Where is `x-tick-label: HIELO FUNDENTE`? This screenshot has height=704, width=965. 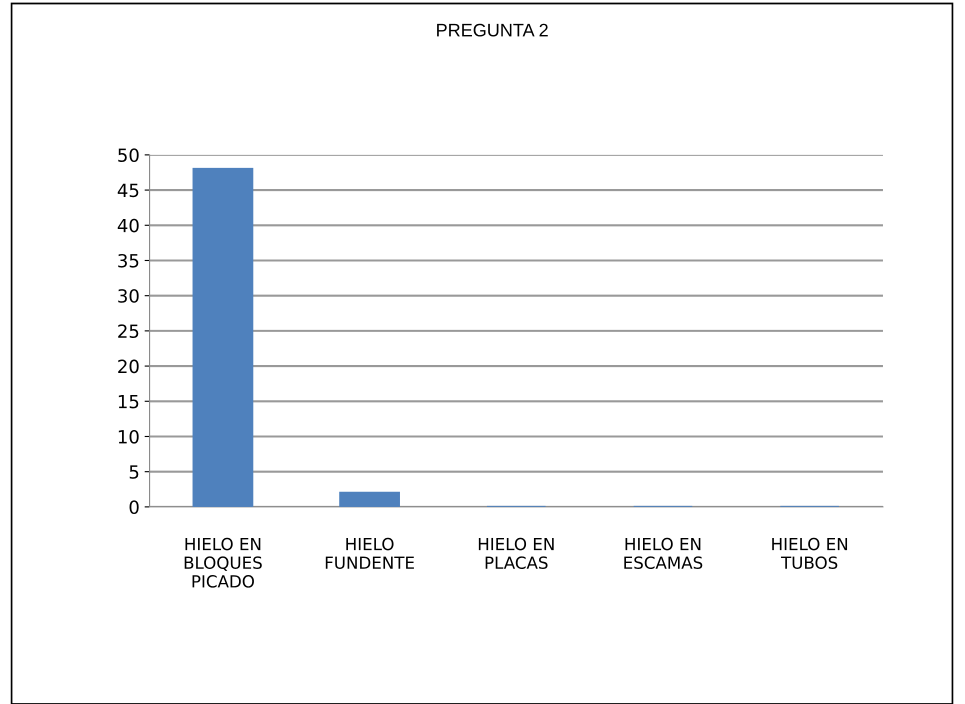
x-tick-label: HIELO FUNDENTE is located at coordinates (370, 553).